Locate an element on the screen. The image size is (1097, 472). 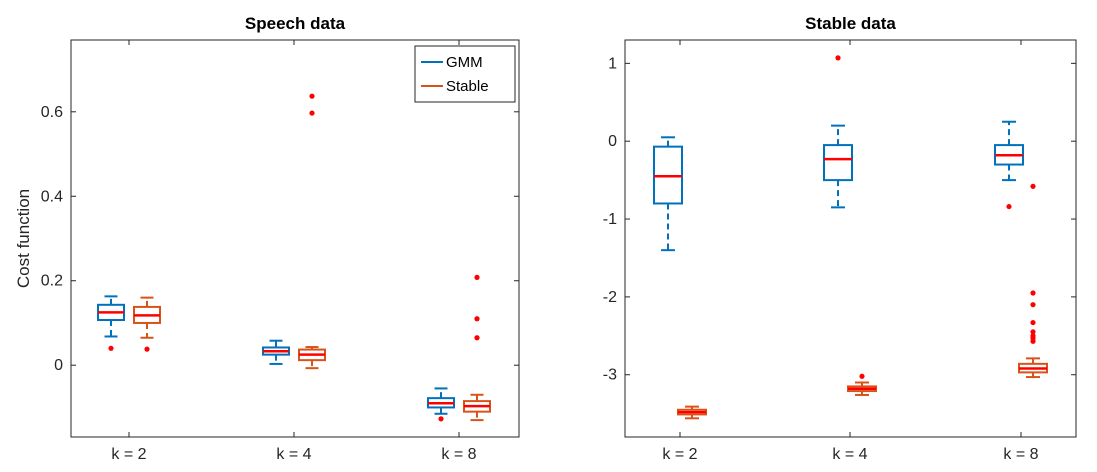
box-iqr is located at coordinates (838, 163).